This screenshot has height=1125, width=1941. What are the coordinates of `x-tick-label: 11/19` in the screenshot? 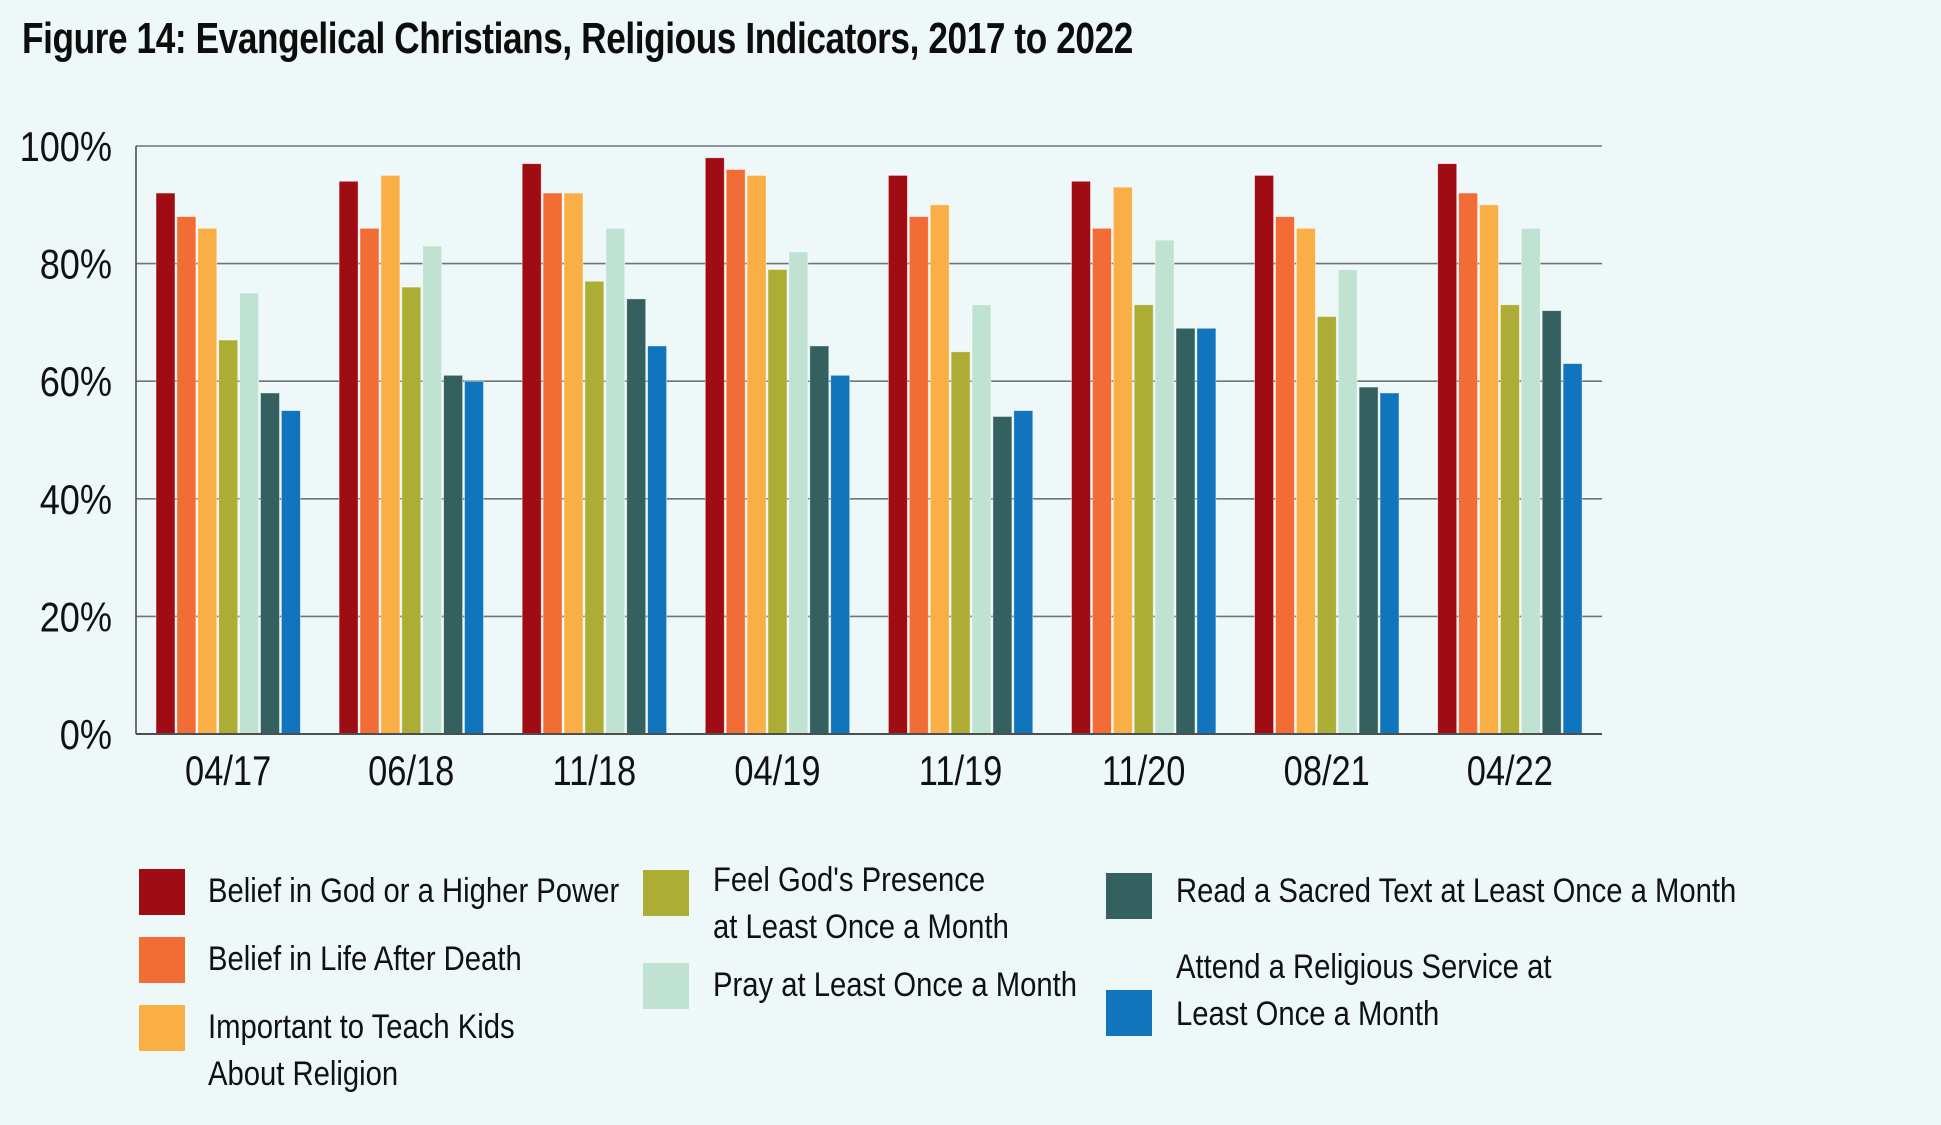 It's located at (961, 771).